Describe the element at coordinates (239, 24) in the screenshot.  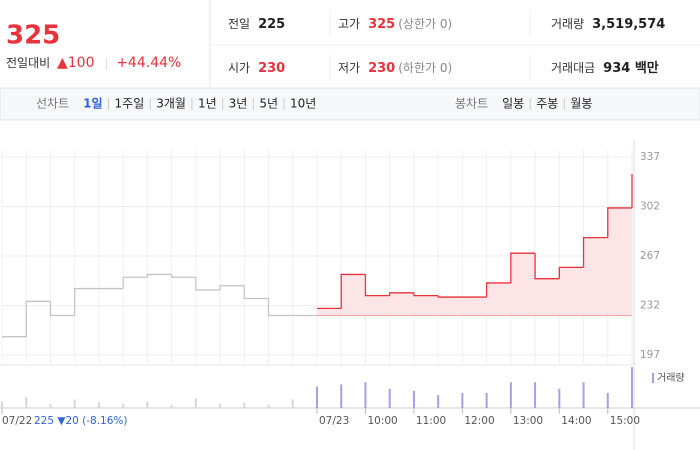
I see `info-label: 전일` at that location.